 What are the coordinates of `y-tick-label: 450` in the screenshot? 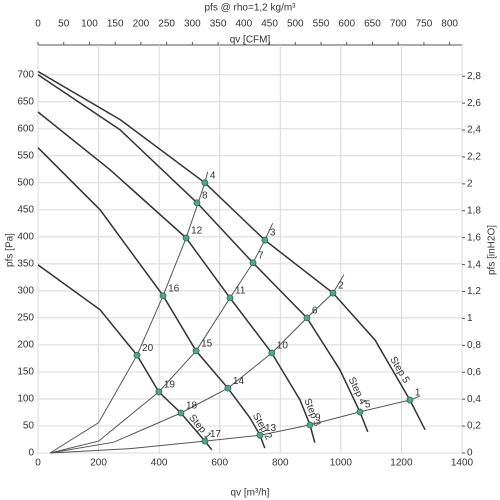 It's located at (25, 209).